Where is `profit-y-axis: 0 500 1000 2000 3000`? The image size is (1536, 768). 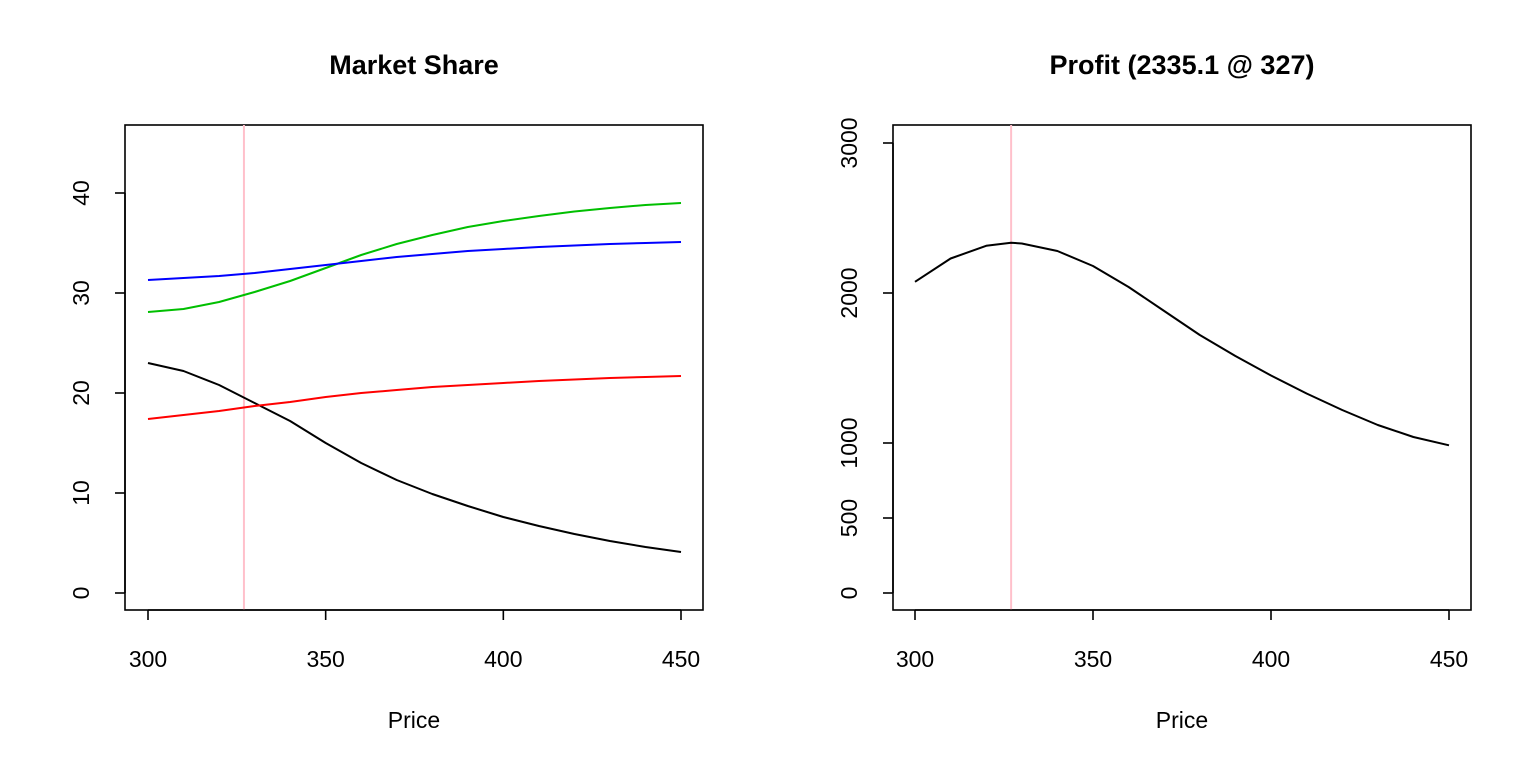
profit-y-axis: 0 500 1000 2000 3000 is located at coordinates (865, 358).